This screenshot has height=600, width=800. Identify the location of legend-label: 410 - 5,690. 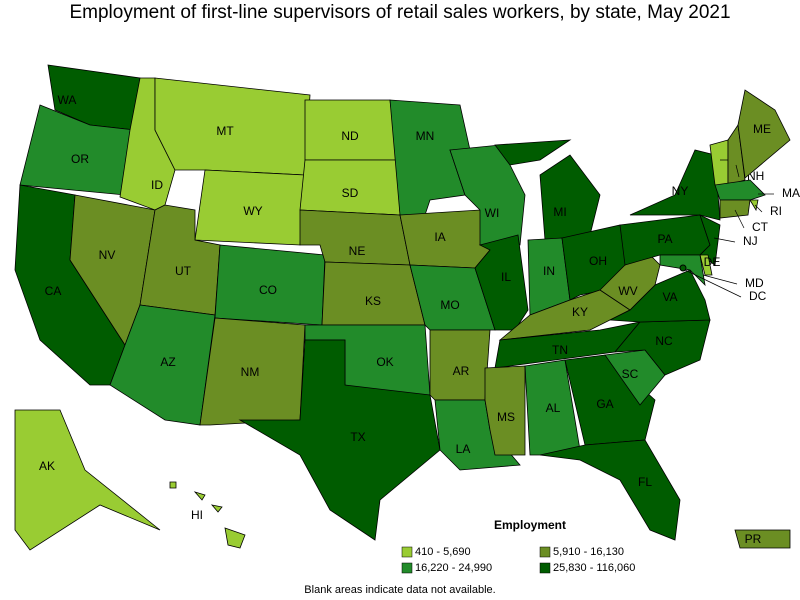
(443, 552).